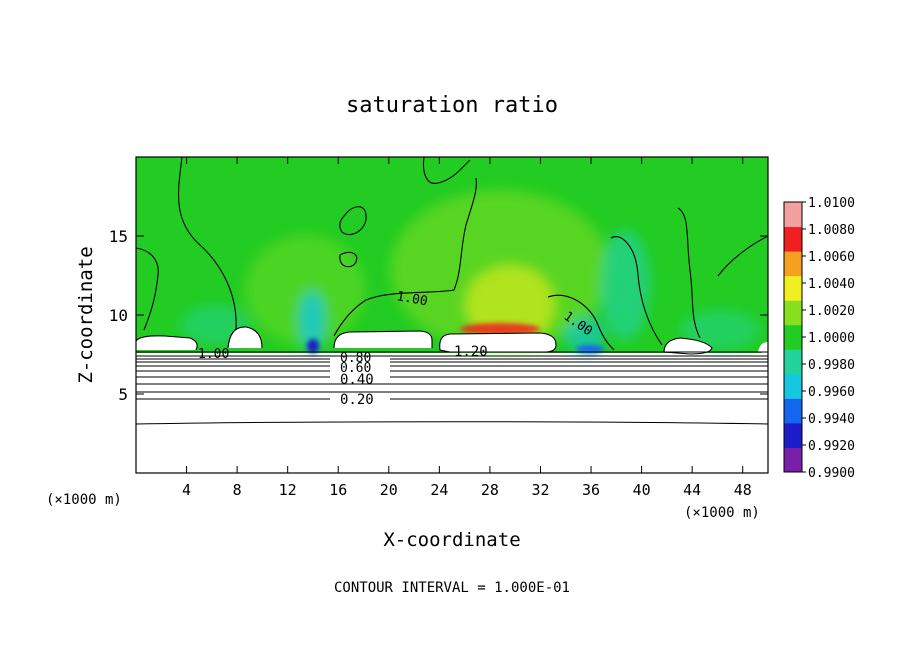  Describe the element at coordinates (490, 490) in the screenshot. I see `x-tick-label: 28` at that location.